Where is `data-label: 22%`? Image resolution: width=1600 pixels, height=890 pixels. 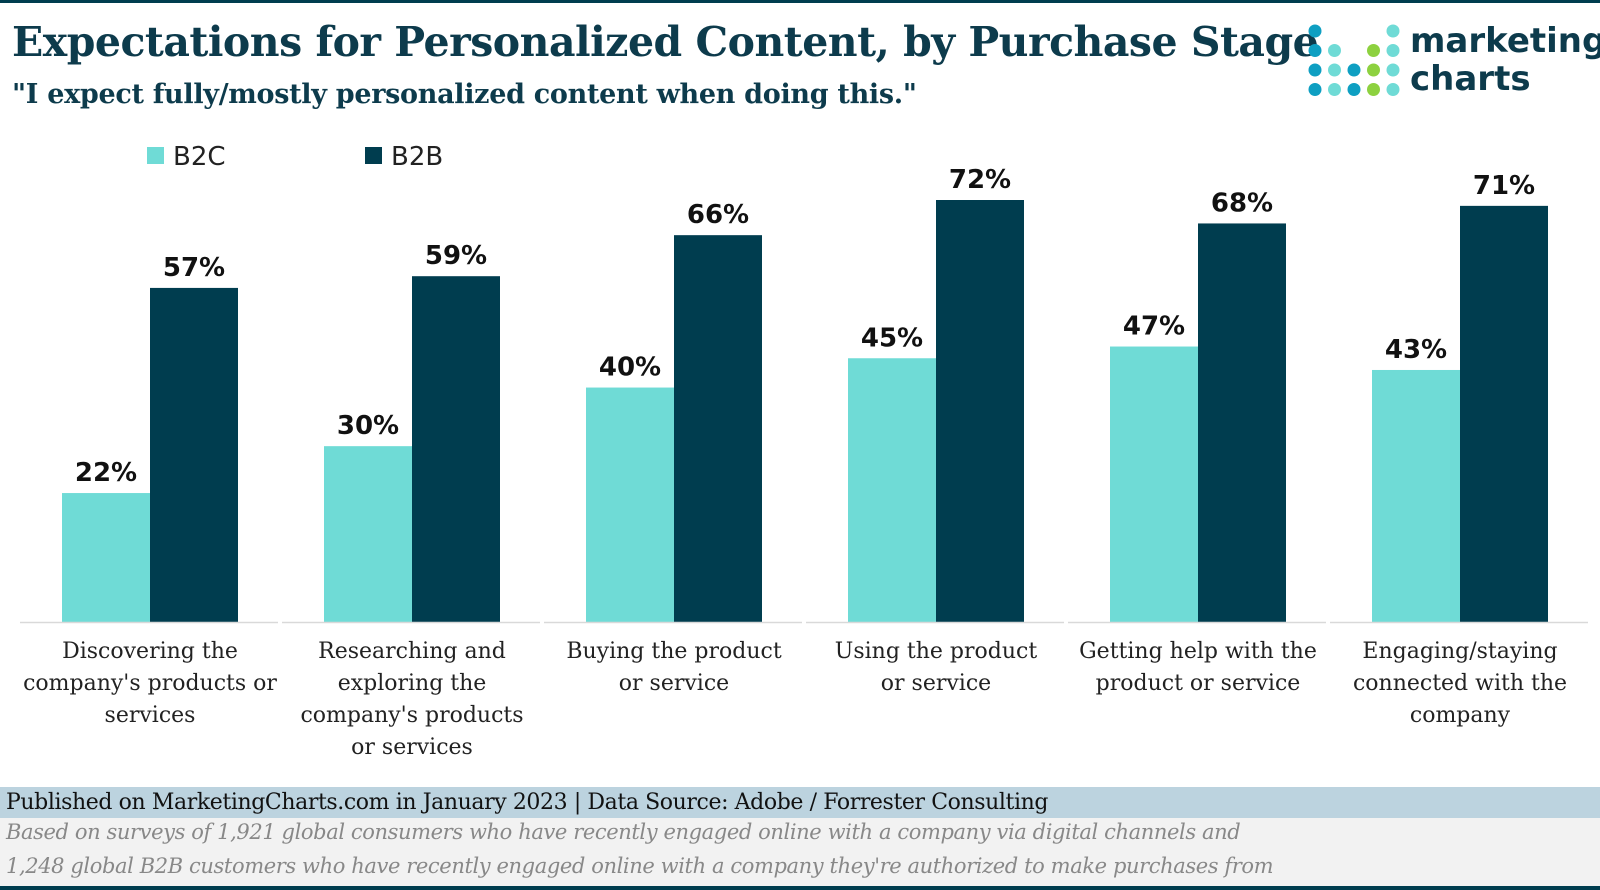
data-label: 22% is located at coordinates (106, 473).